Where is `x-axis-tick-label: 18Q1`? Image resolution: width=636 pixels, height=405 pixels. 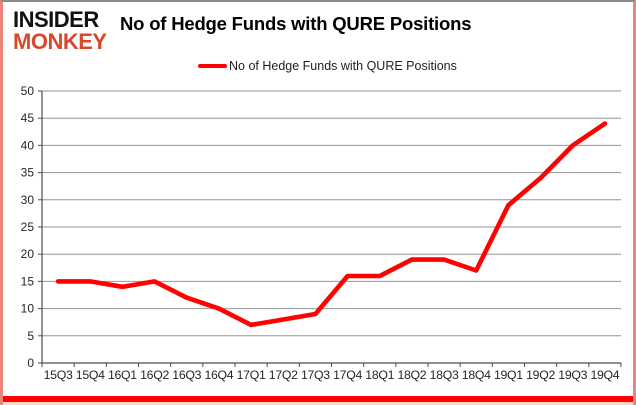 x-axis-tick-label: 18Q1 is located at coordinates (379, 375).